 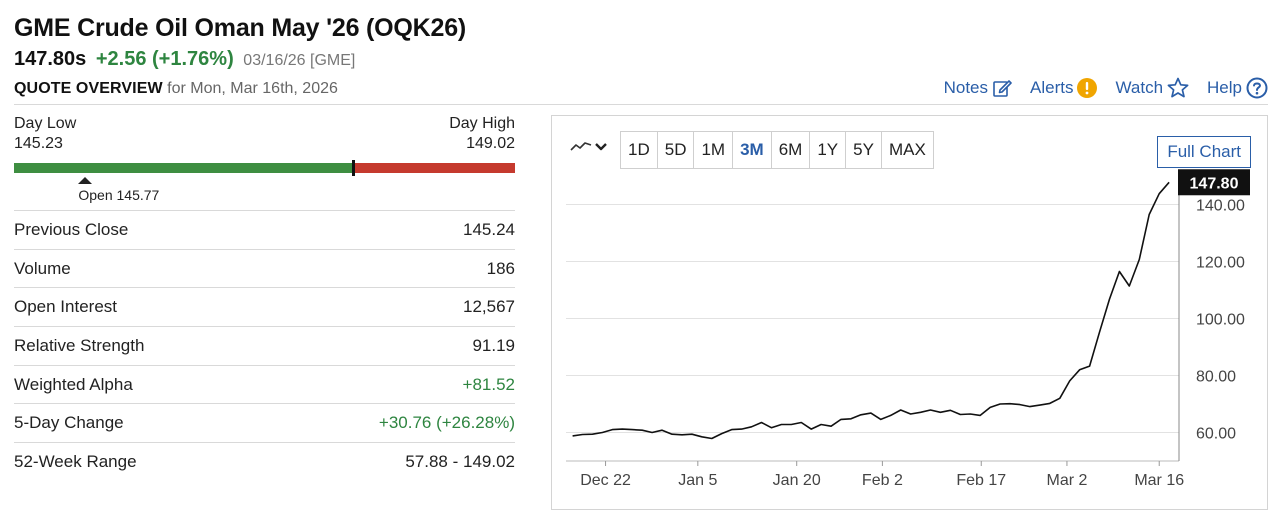 I want to click on watch-label: Watch, so click(x=1139, y=87).